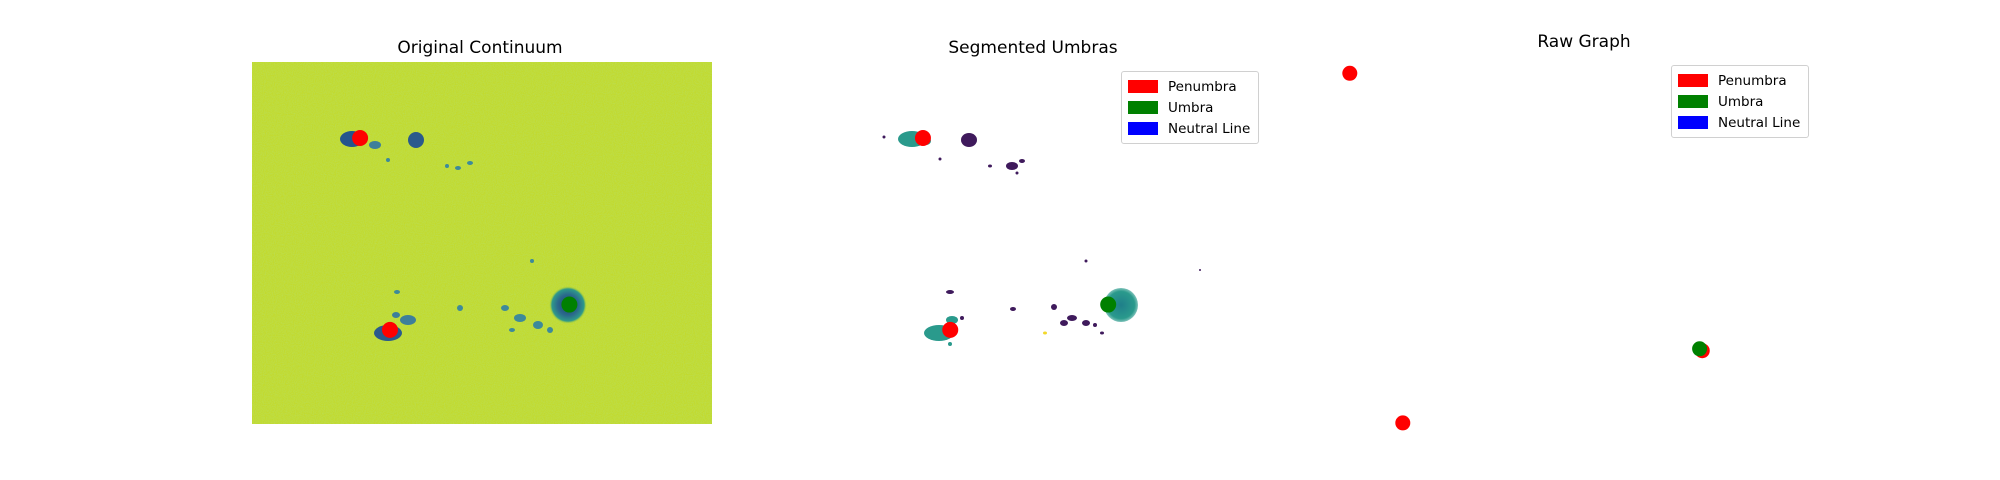 The height and width of the screenshot is (480, 2000). I want to click on segmented-points, so click(1015, 234).